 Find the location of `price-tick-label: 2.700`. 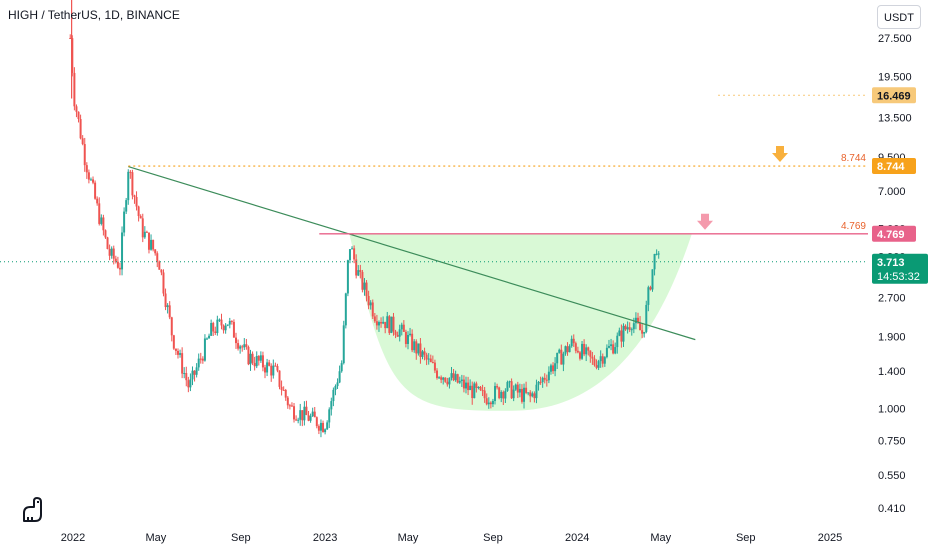

price-tick-label: 2.700 is located at coordinates (892, 298).